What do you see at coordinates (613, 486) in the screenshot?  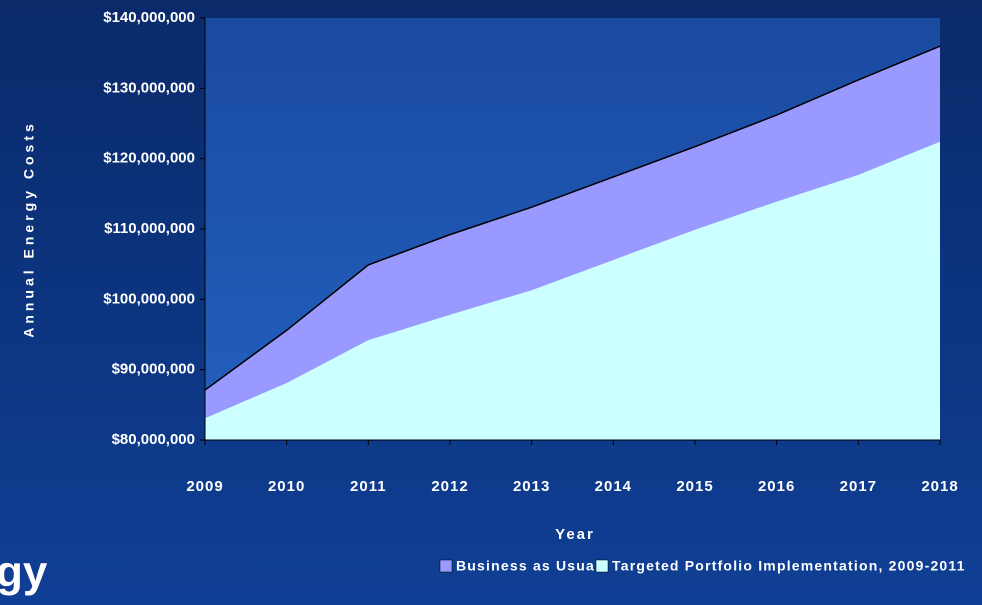 I see `x-tick-label: 2014` at bounding box center [613, 486].